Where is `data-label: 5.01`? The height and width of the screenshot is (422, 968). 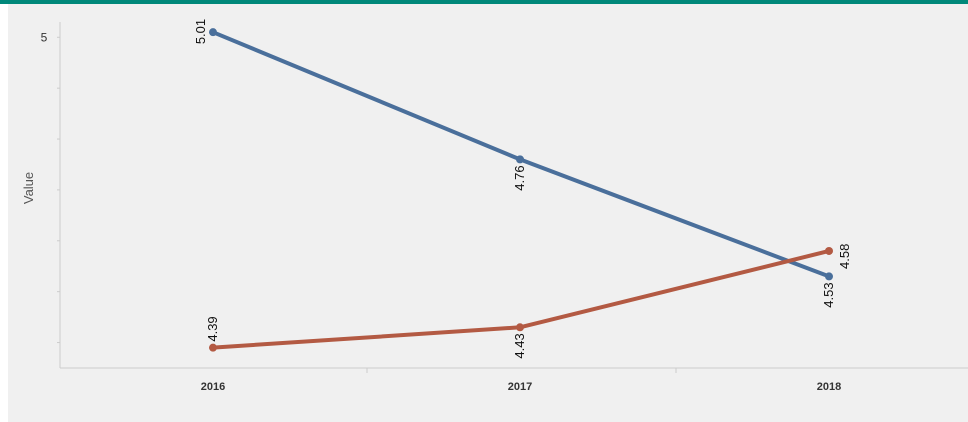 data-label: 5.01 is located at coordinates (200, 31).